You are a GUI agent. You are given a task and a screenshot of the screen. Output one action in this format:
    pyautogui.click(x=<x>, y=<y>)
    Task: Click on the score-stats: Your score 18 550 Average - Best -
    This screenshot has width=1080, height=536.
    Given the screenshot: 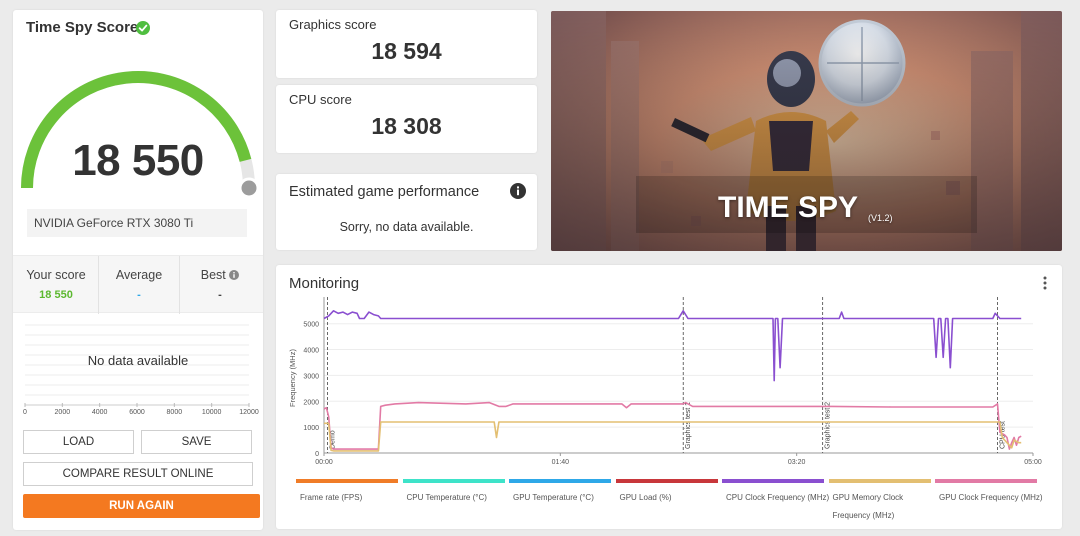 What is the action you would take?
    pyautogui.click(x=138, y=284)
    